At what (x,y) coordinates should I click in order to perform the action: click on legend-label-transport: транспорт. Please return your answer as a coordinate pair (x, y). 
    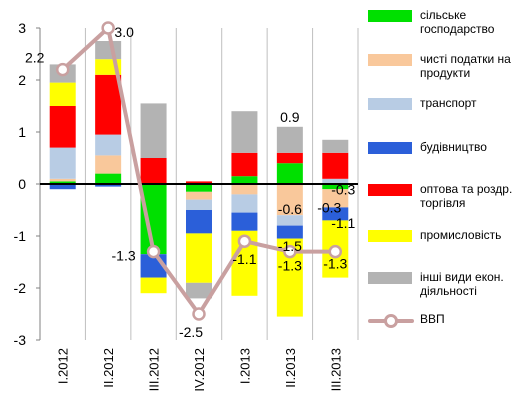
    Looking at the image, I should click on (448, 103).